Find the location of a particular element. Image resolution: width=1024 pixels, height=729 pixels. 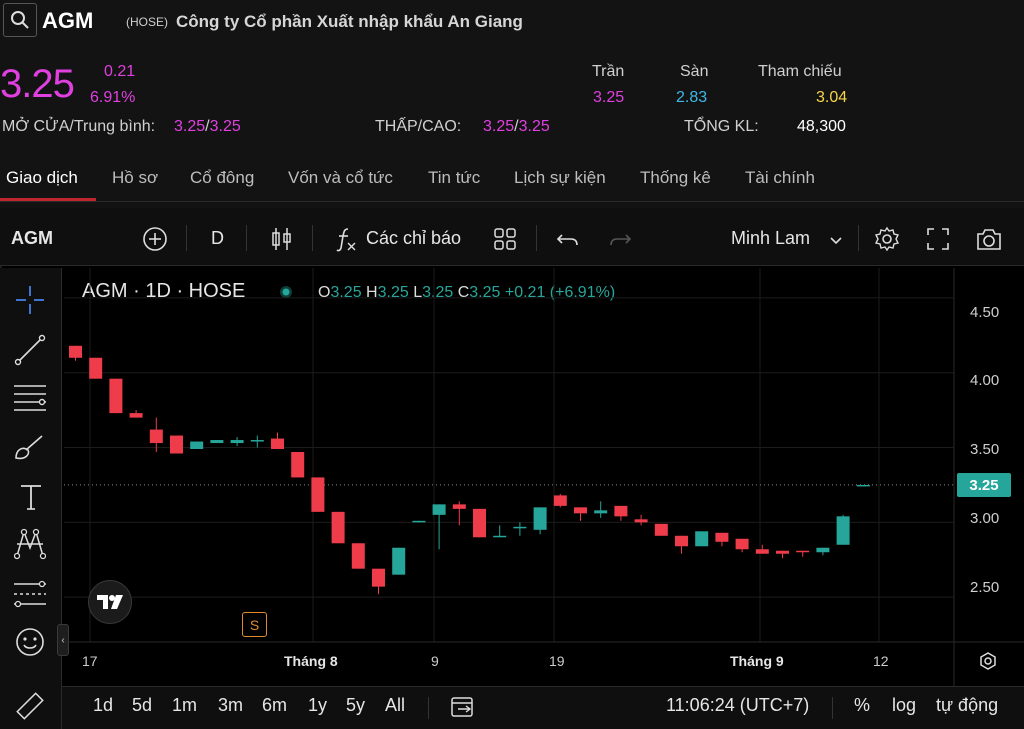

smiley-icon is located at coordinates (30, 642).